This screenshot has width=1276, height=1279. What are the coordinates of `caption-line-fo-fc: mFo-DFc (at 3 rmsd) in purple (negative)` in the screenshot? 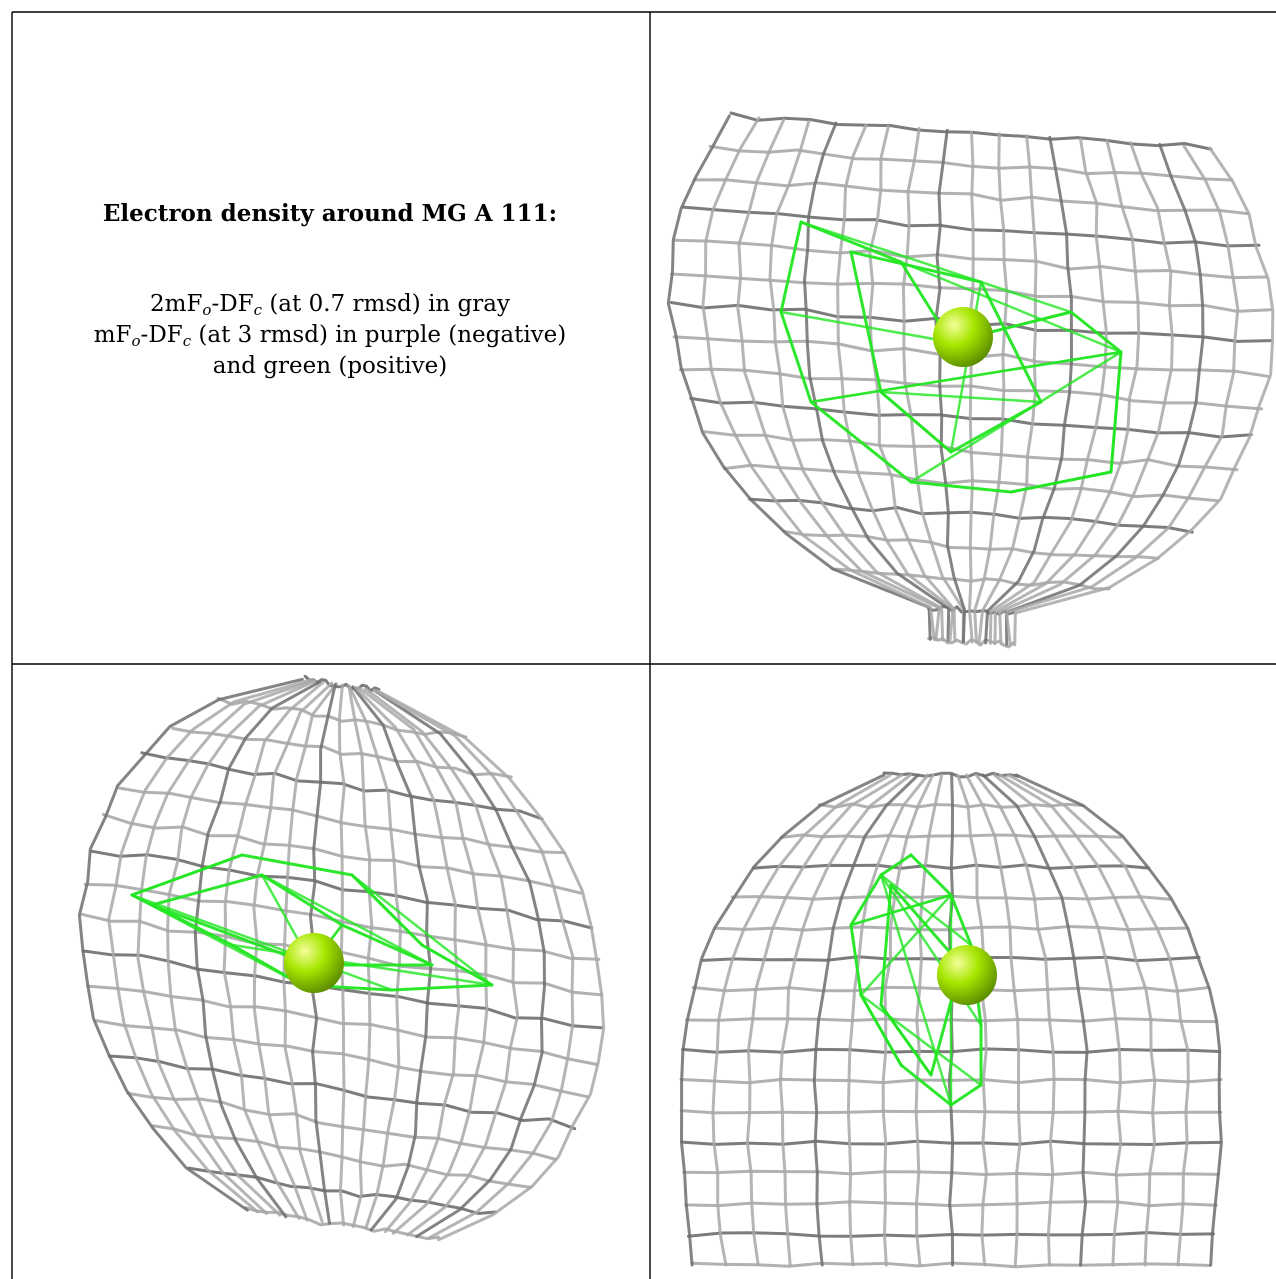 It's located at (330, 336).